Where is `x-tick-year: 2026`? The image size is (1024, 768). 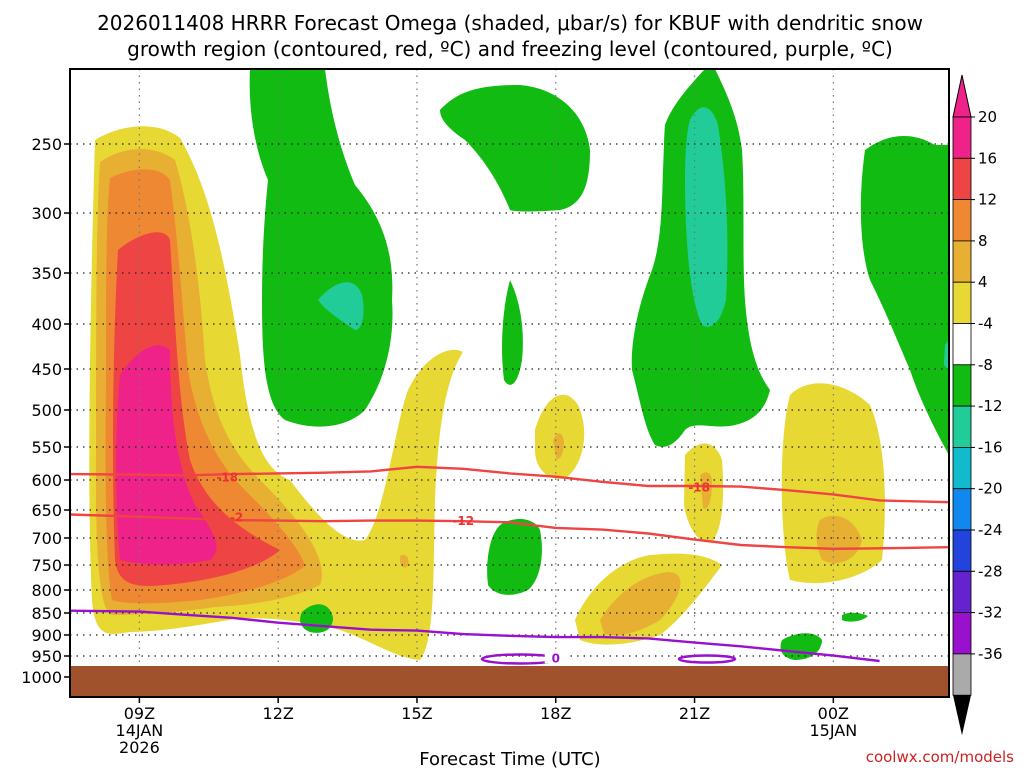
x-tick-year: 2026 is located at coordinates (139, 747).